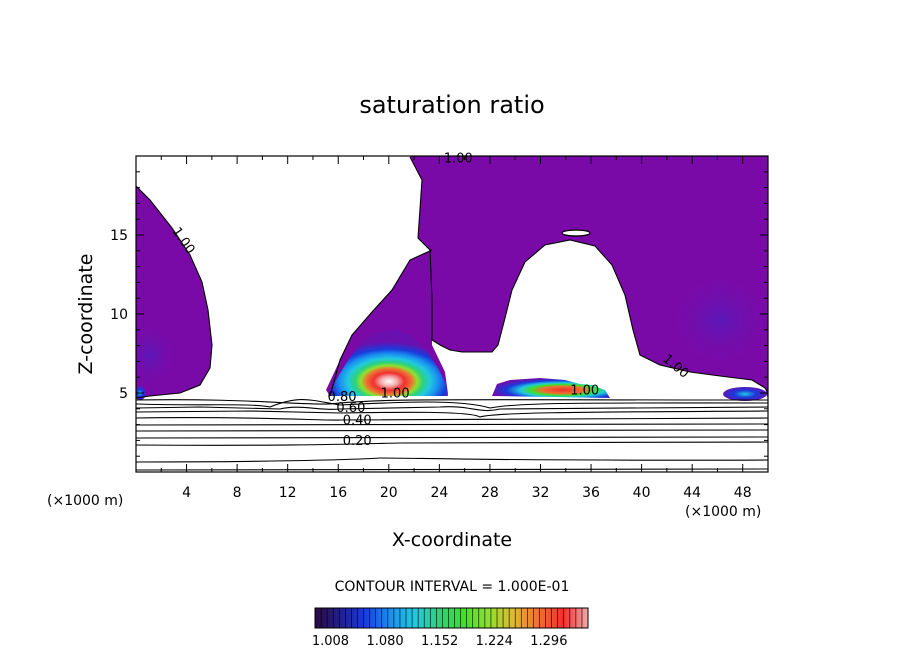  Describe the element at coordinates (357, 441) in the screenshot. I see `contour-label: 0.20` at that location.